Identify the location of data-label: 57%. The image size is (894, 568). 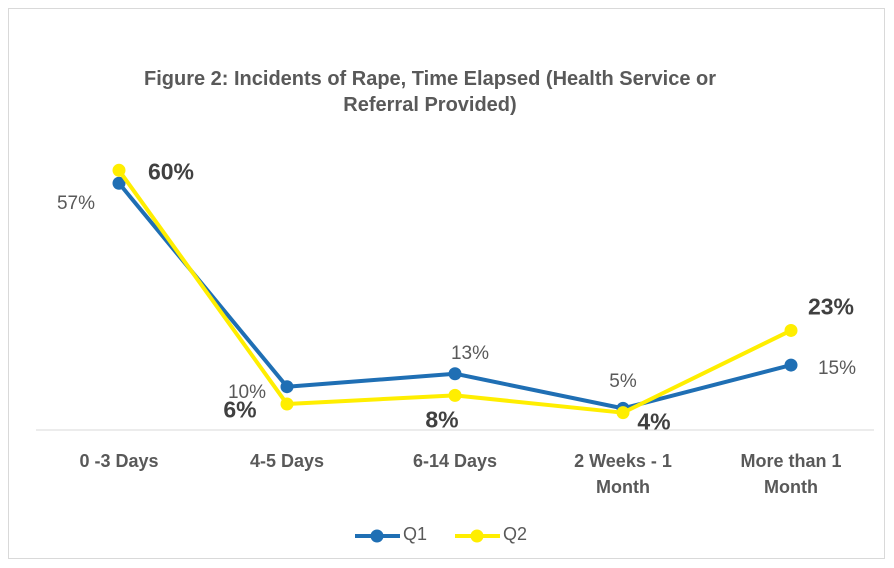
(76, 204).